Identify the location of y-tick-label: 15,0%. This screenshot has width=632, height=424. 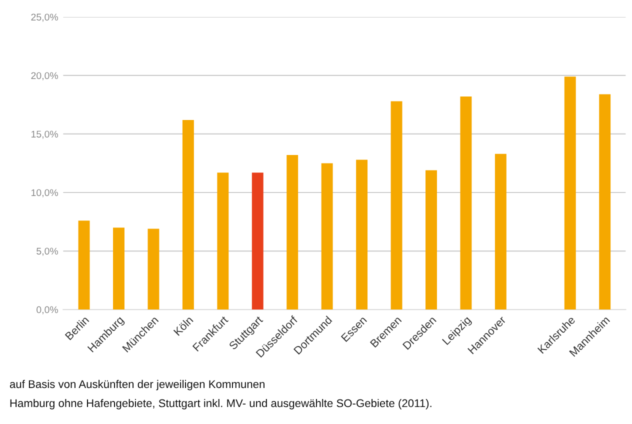
(45, 134).